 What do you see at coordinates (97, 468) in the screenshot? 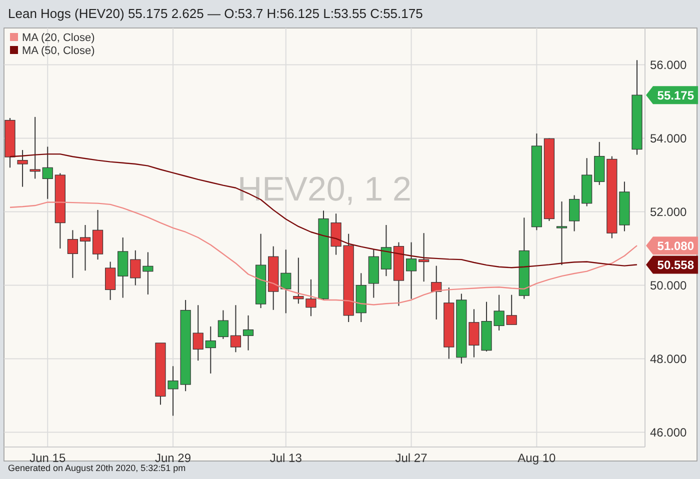
I see `text: Generated on August 20th 2020, 5:32:51 pm` at bounding box center [97, 468].